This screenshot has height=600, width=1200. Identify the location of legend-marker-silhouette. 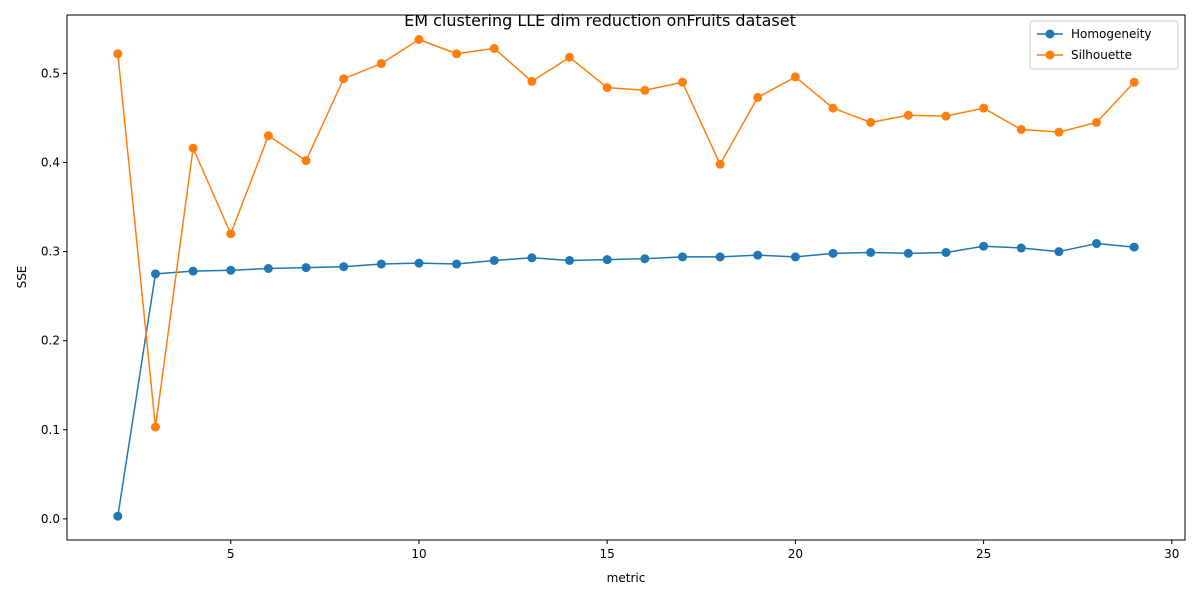
(1050, 55).